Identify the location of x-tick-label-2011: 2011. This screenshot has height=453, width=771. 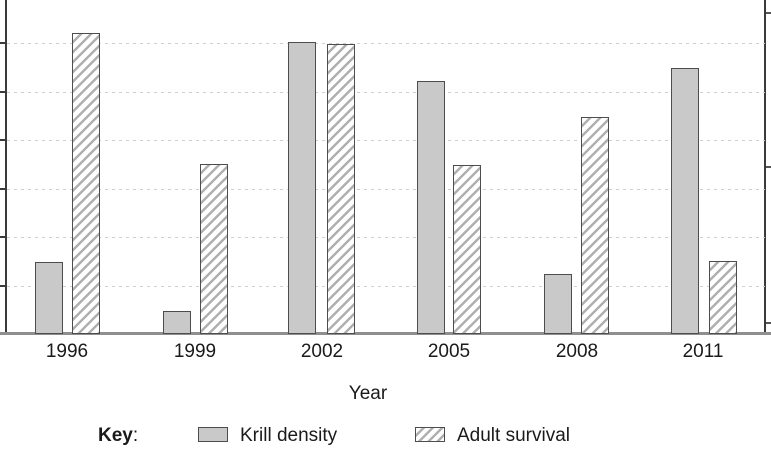
(703, 351).